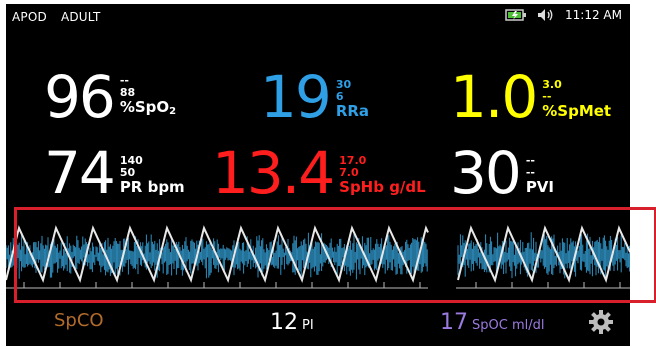 This screenshot has width=656, height=347. Describe the element at coordinates (577, 111) in the screenshot. I see `spmet-unit: %SpMet` at that location.